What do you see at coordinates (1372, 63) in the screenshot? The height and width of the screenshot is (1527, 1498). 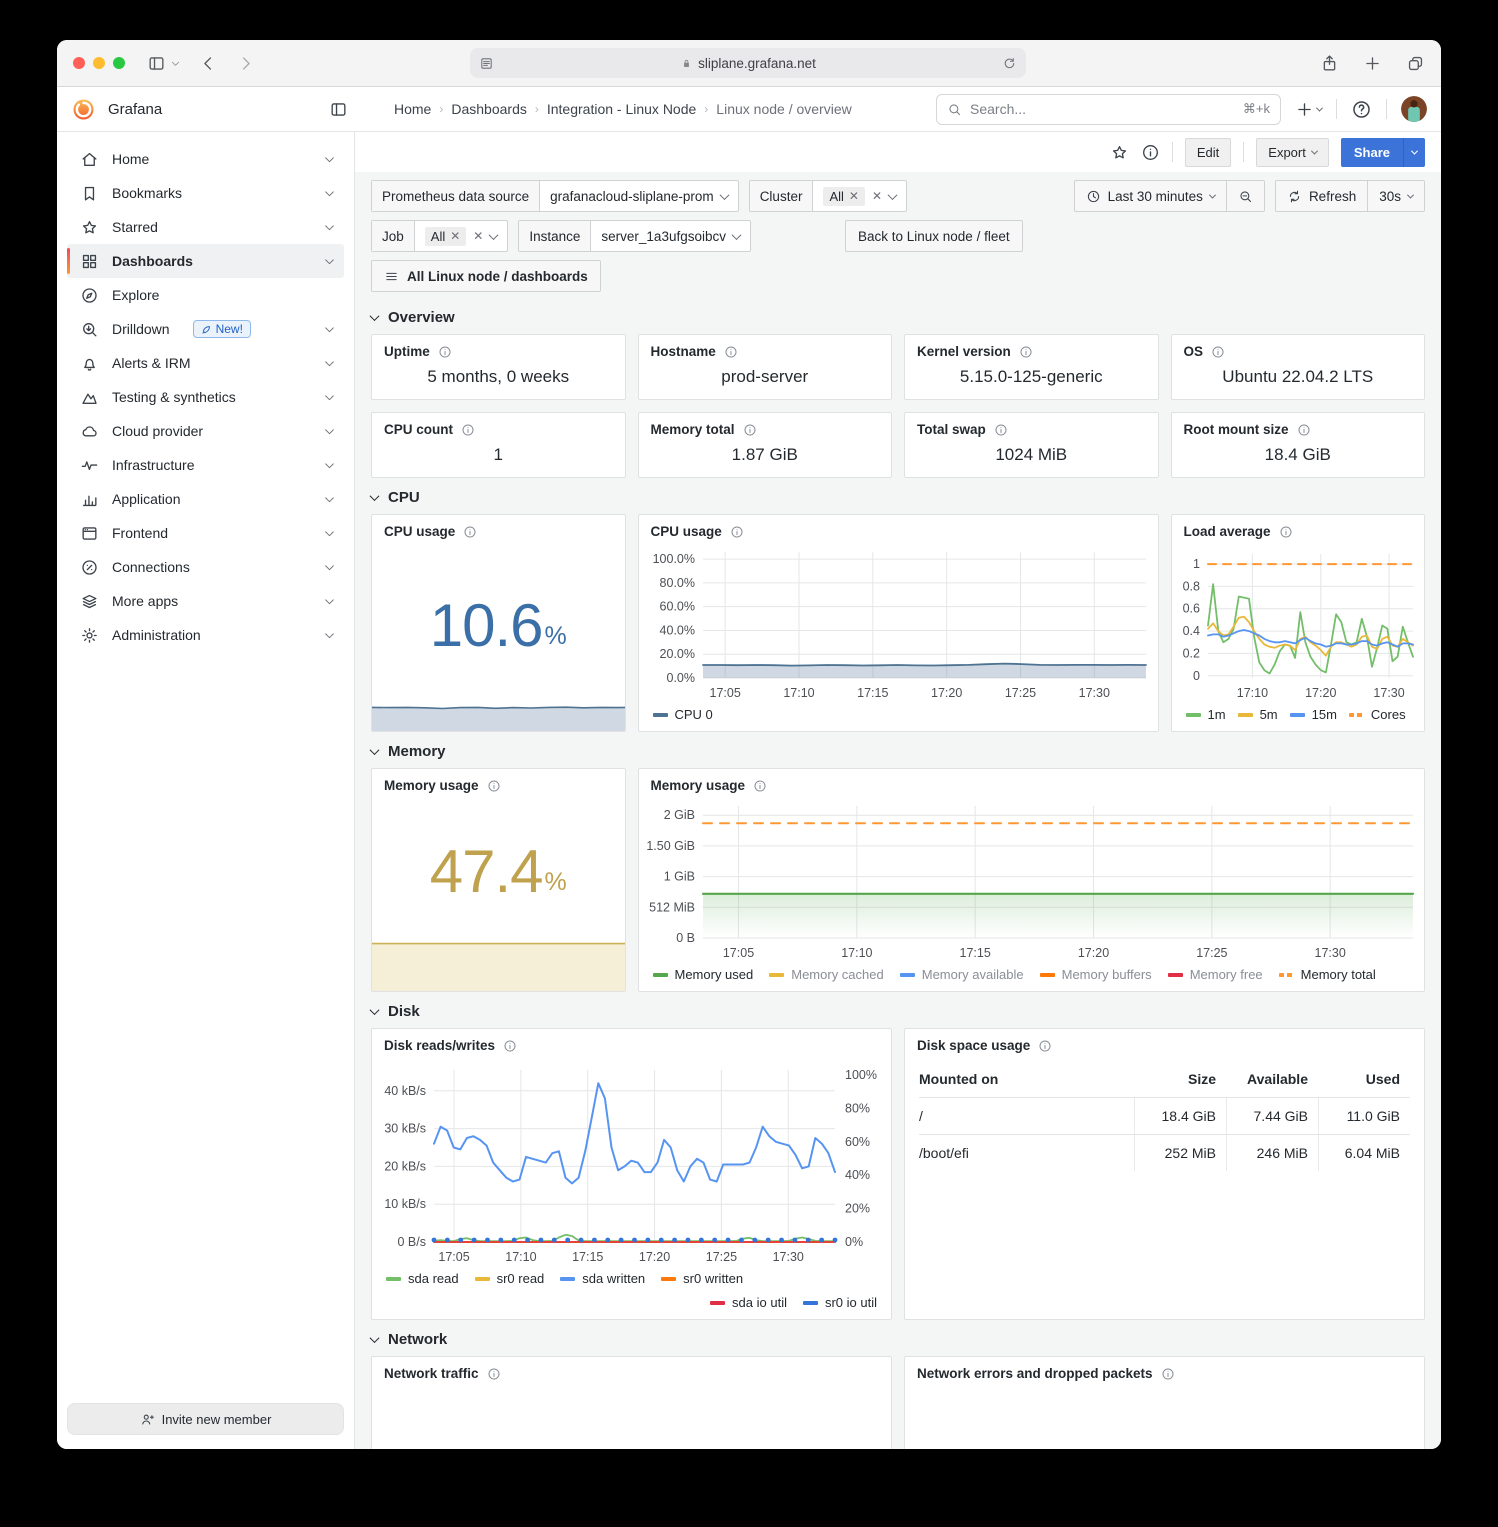 I see `new-tab-icon` at bounding box center [1372, 63].